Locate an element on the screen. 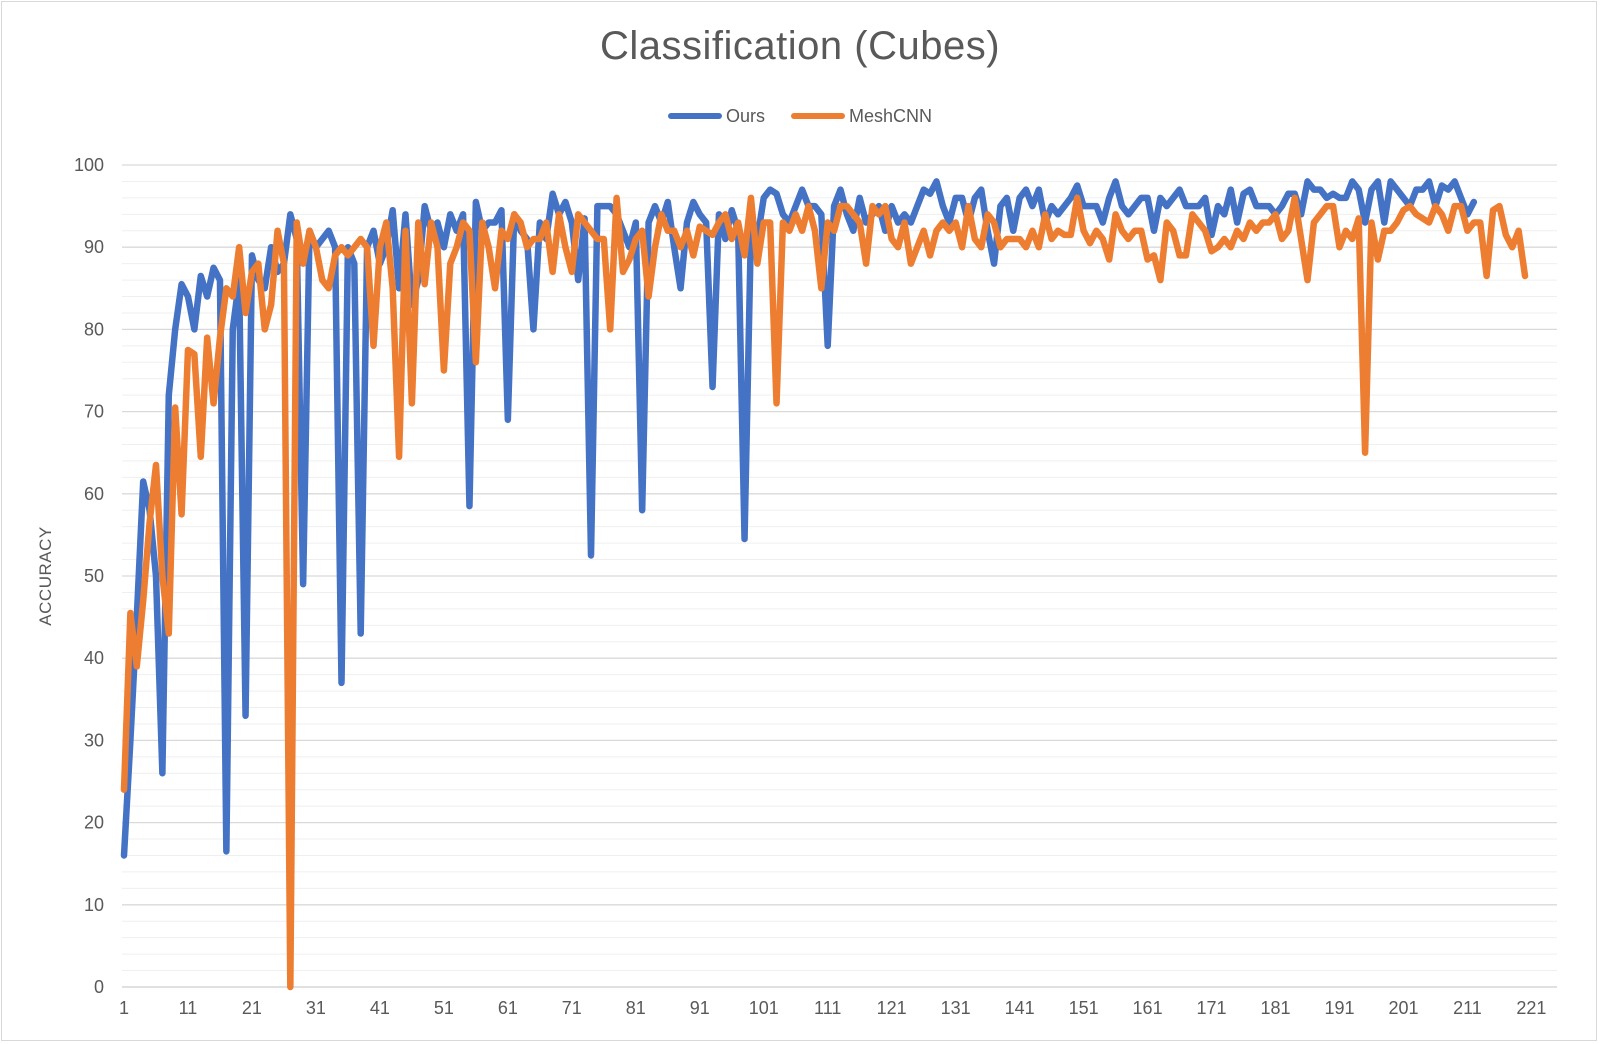 This screenshot has height=1044, width=1600. y-tick-label: 70 is located at coordinates (94, 412).